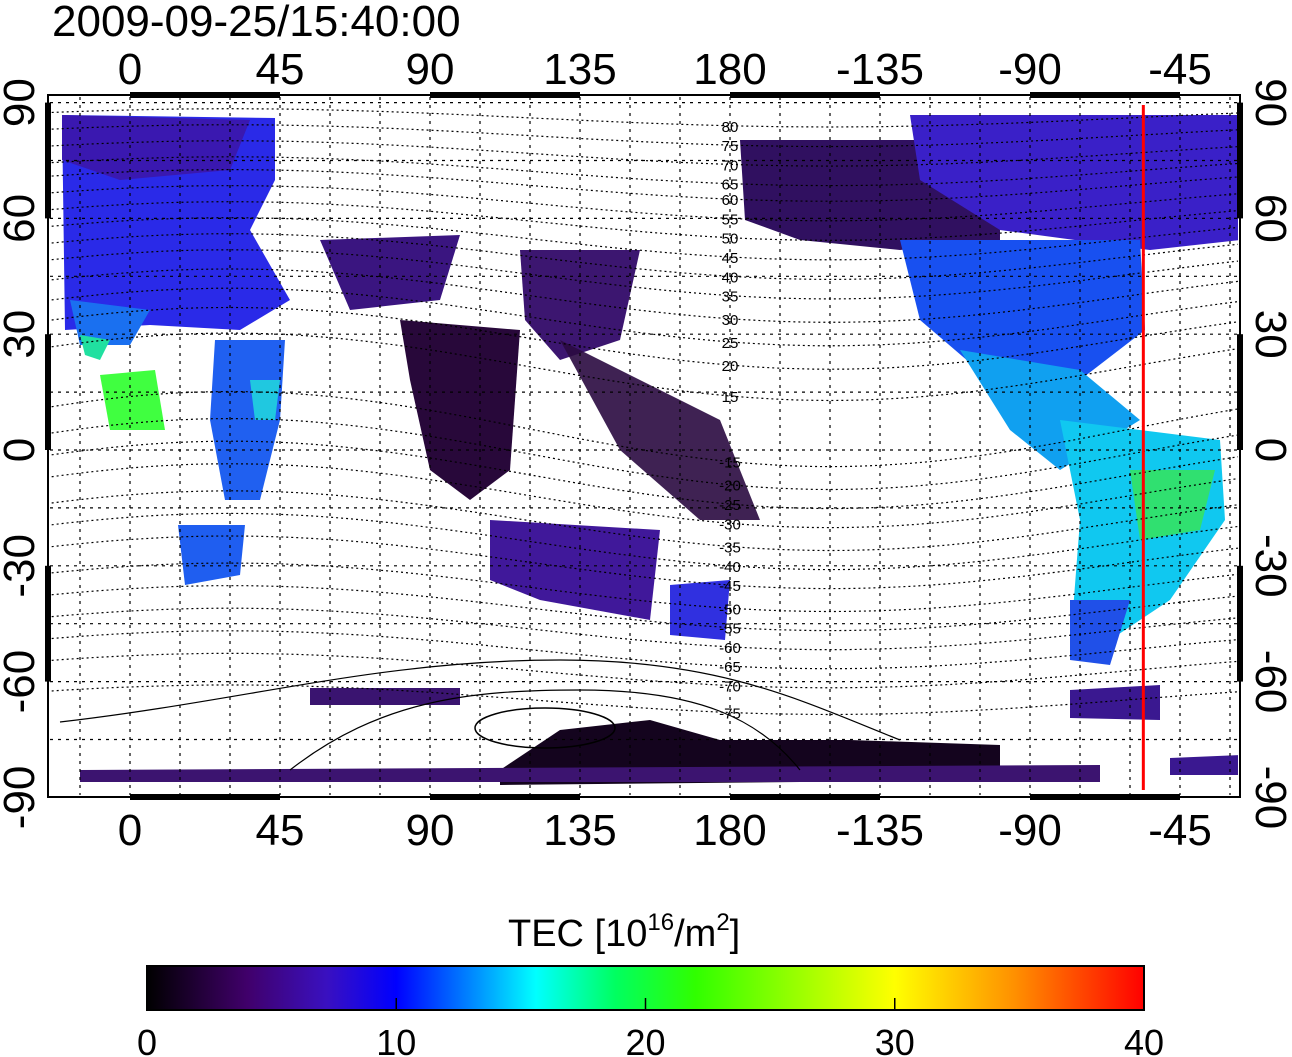 The width and height of the screenshot is (1292, 1057). What do you see at coordinates (729, 830) in the screenshot?
I see `lon-label-bottom: 180` at bounding box center [729, 830].